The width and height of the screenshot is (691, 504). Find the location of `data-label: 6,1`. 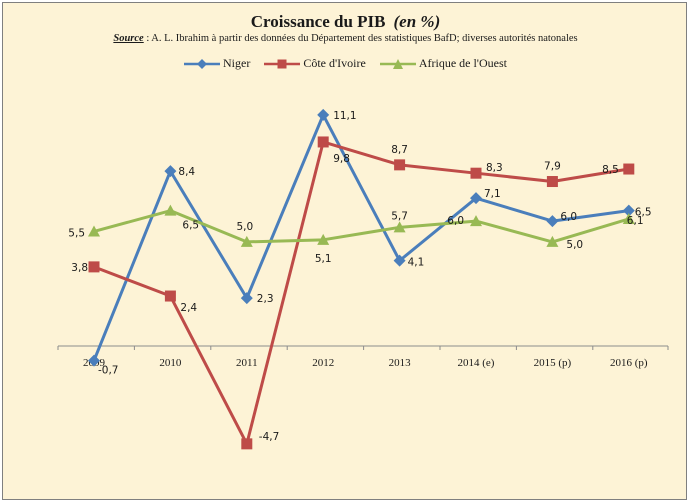

data-label: 6,1 is located at coordinates (635, 221).